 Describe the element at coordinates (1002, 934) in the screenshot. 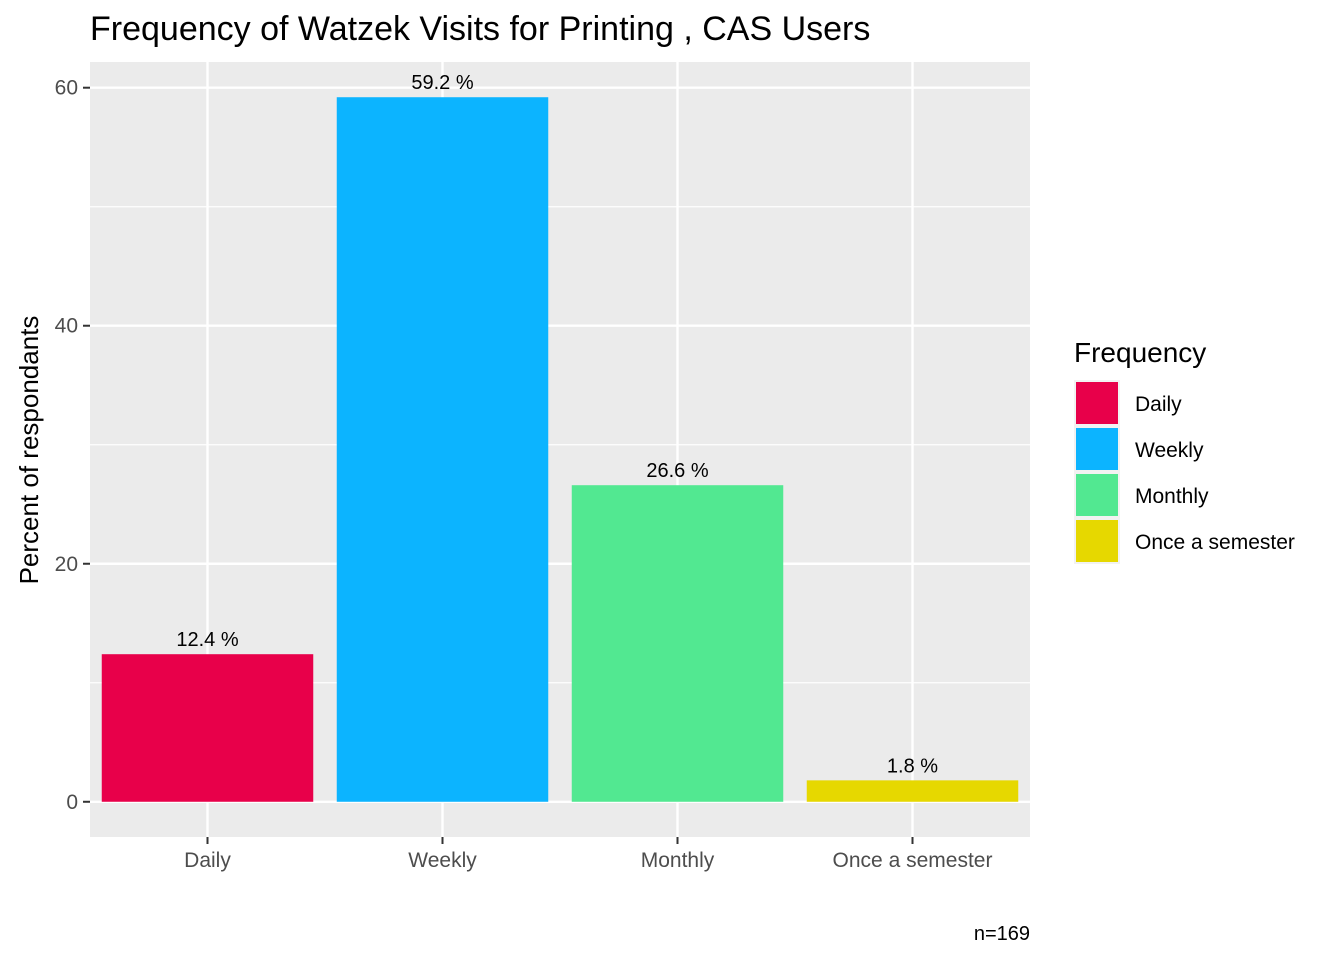

I see `caption: n=169` at that location.